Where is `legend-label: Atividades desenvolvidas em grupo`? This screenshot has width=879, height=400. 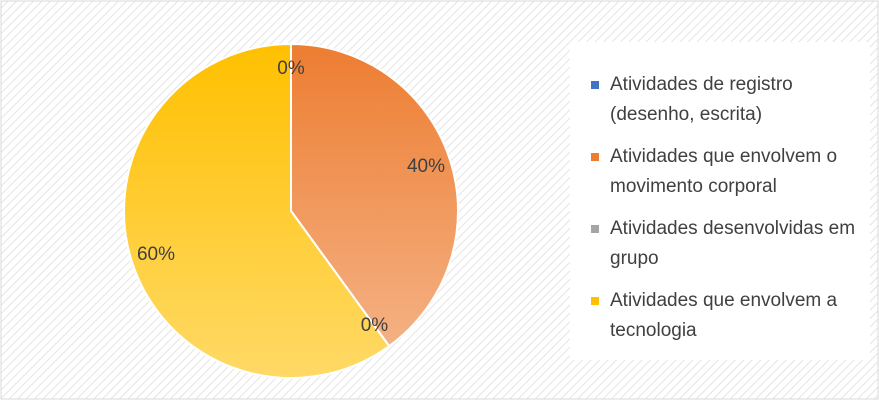 legend-label: Atividades desenvolvidas em grupo is located at coordinates (733, 243).